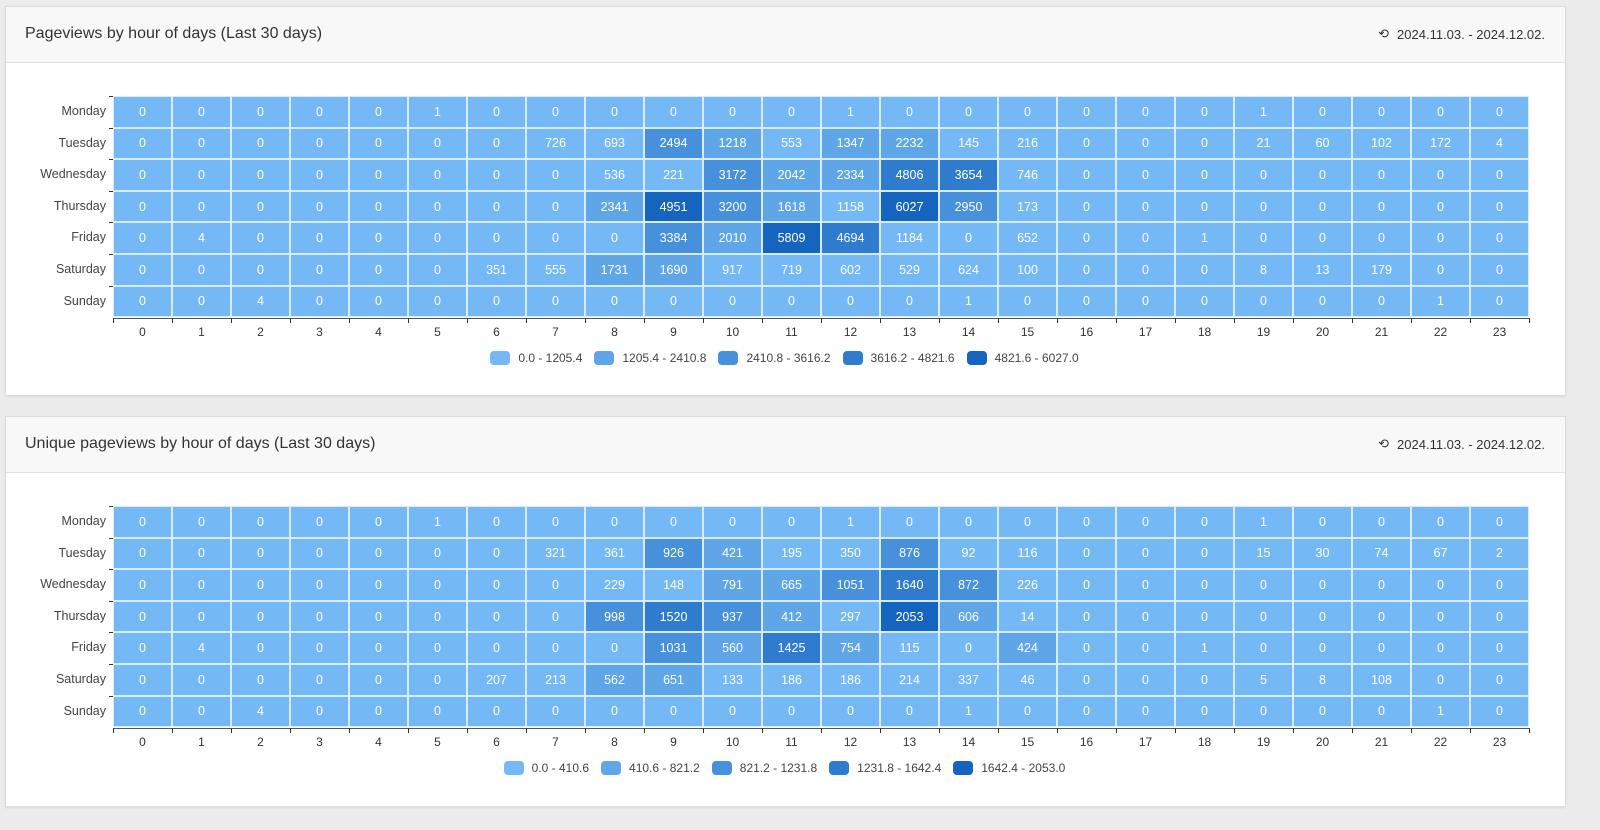 The width and height of the screenshot is (1600, 830). What do you see at coordinates (79, 205) in the screenshot?
I see `y-axis-label: Thursday` at bounding box center [79, 205].